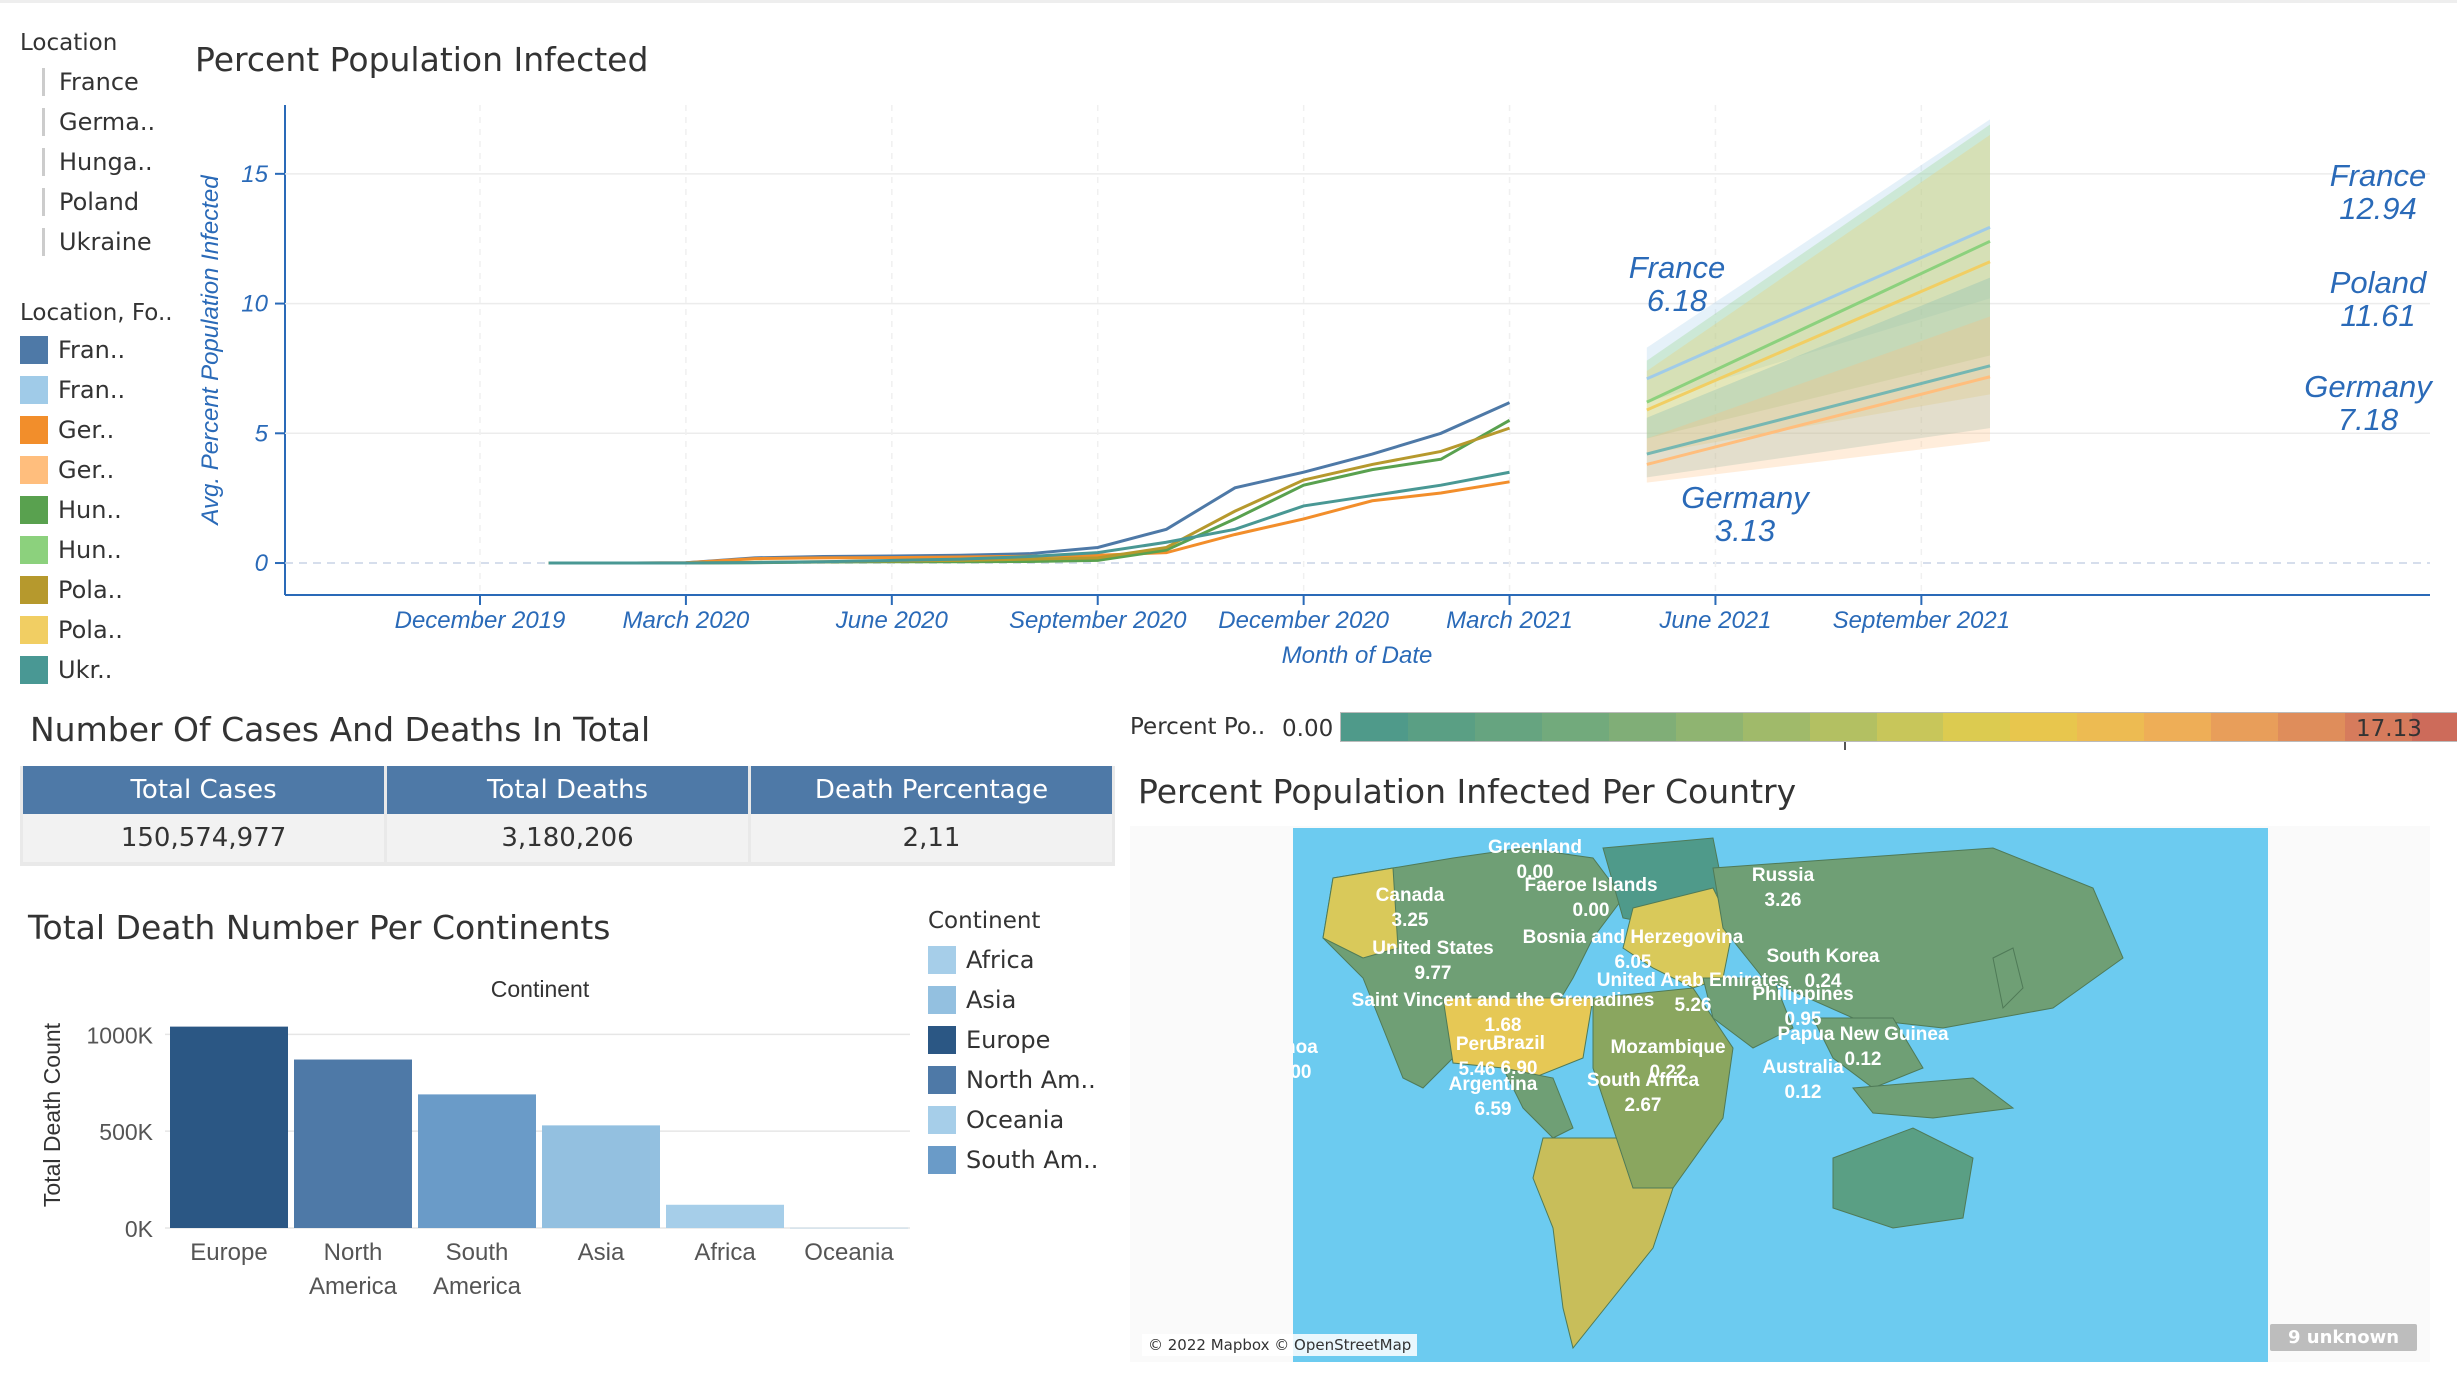 The width and height of the screenshot is (2457, 1382). What do you see at coordinates (105, 670) in the screenshot?
I see `color-legend-item: Ukr..` at bounding box center [105, 670].